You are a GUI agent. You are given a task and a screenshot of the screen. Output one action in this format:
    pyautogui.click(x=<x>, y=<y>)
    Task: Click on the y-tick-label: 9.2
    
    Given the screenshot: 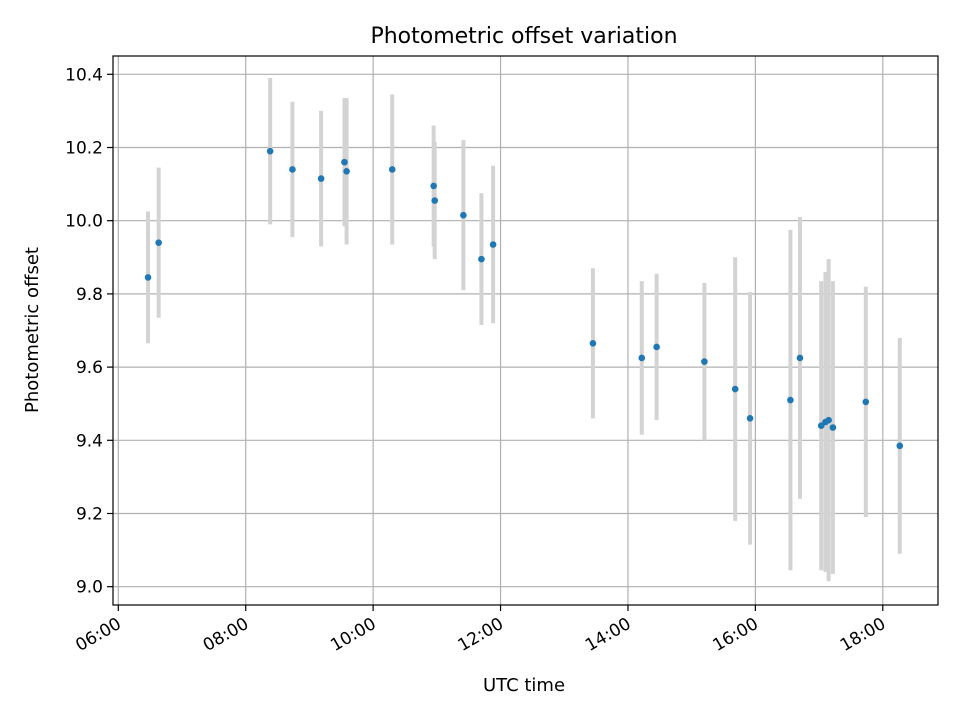 What is the action you would take?
    pyautogui.click(x=89, y=515)
    